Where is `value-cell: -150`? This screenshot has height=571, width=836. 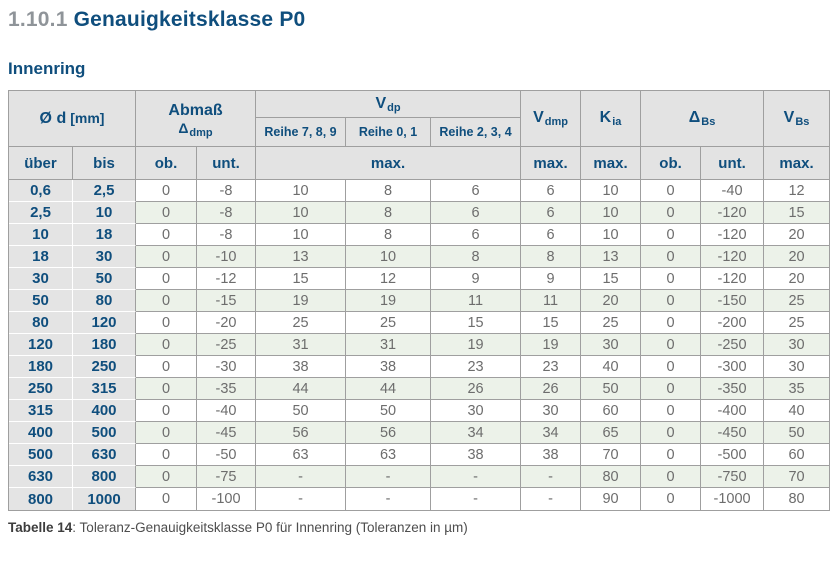 value-cell: -150 is located at coordinates (733, 301).